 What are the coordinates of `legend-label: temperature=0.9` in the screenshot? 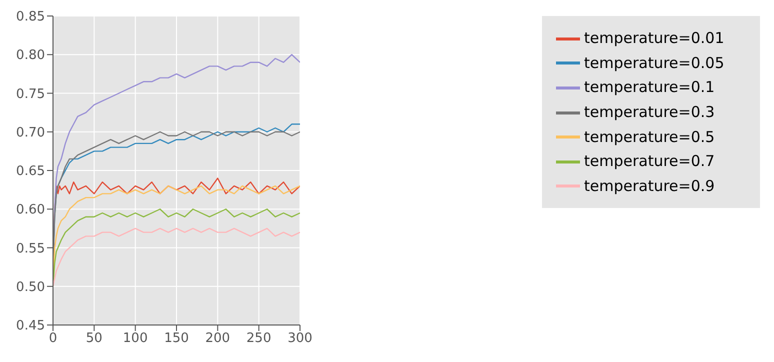 It's located at (649, 185).